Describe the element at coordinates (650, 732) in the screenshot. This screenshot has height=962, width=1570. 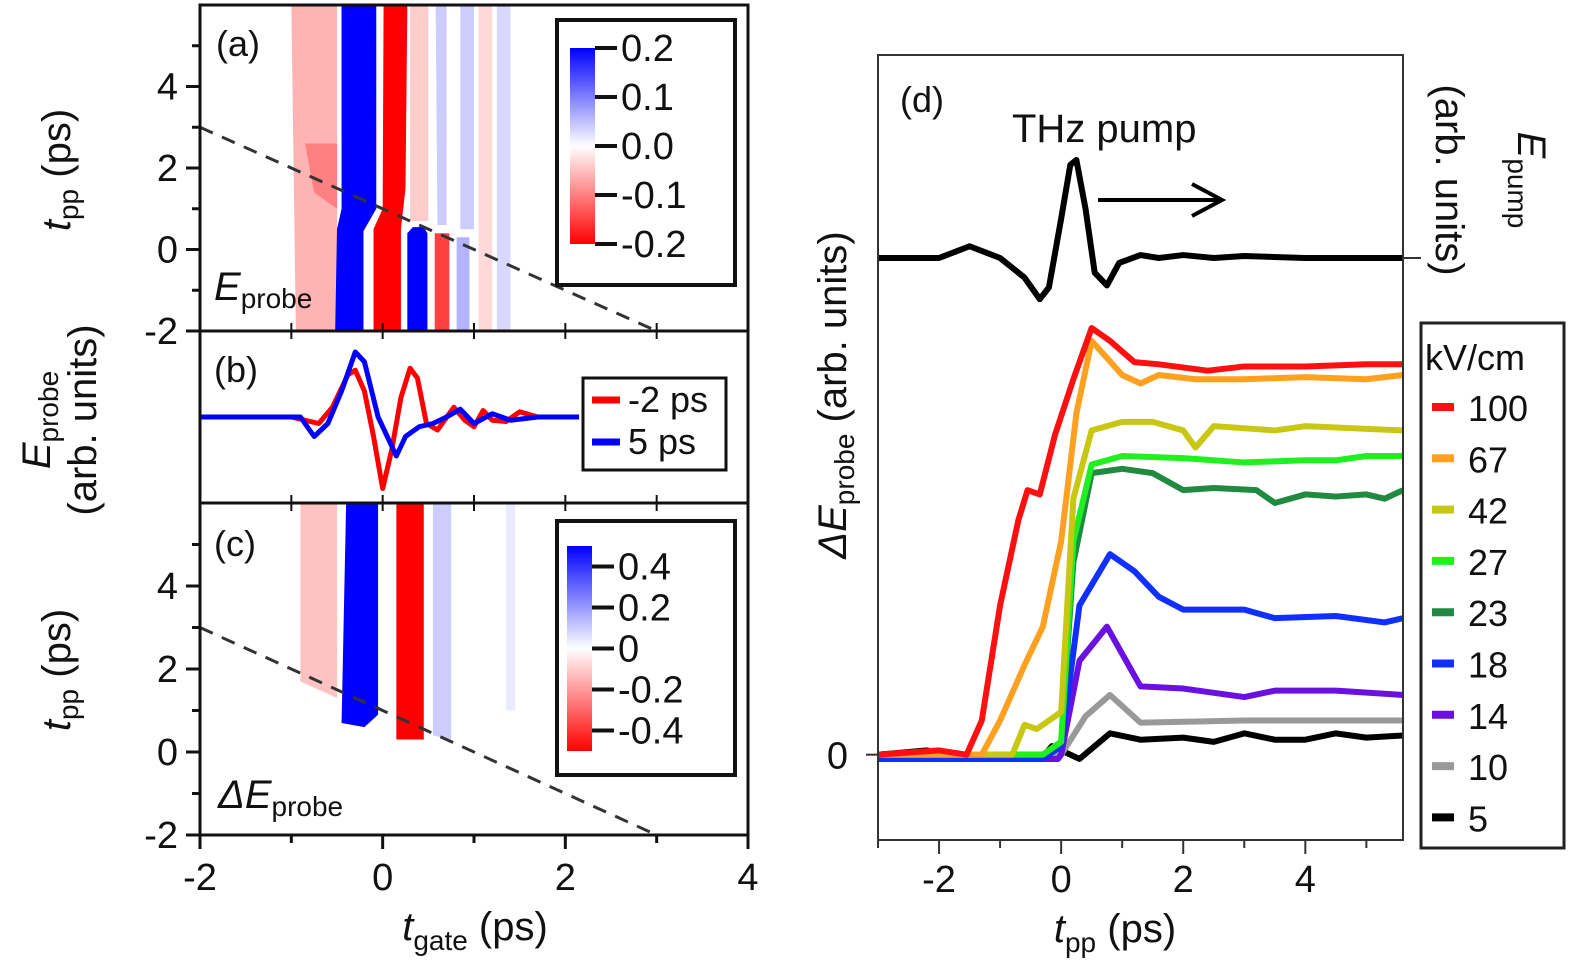
I see `colorbar-tick-label: -0.4` at that location.